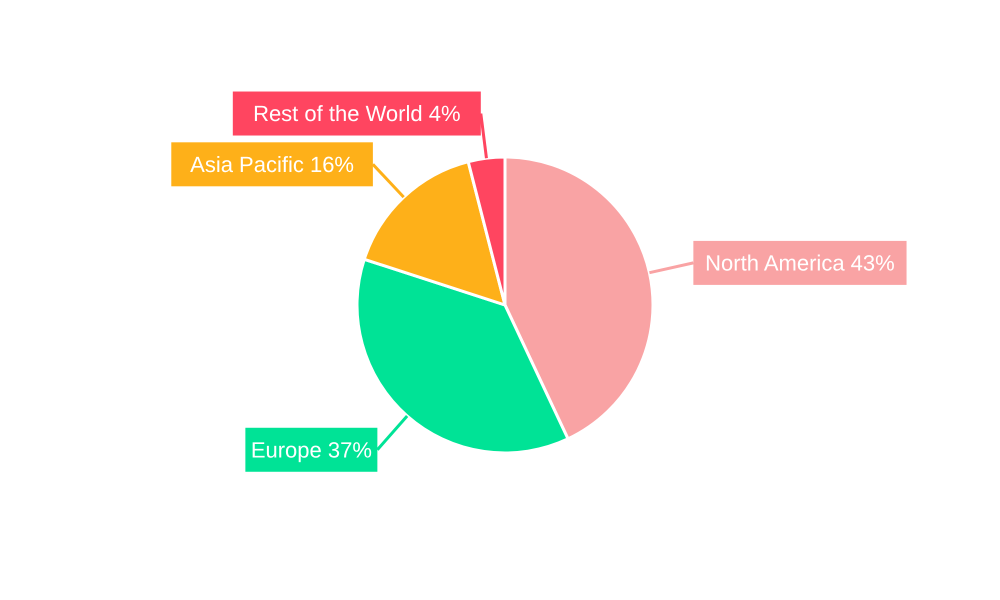  I want to click on slice-label: North America 43%, so click(800, 263).